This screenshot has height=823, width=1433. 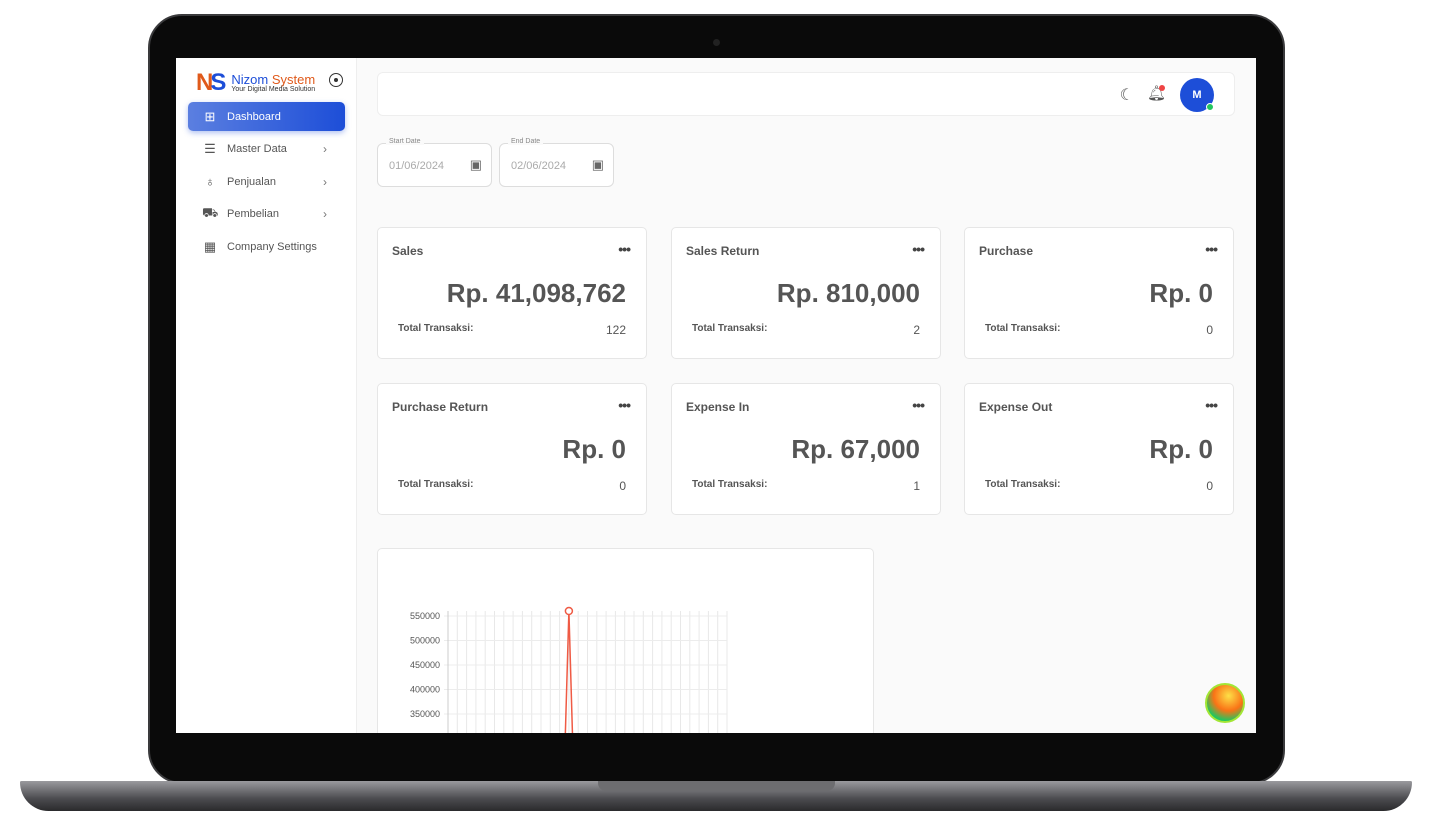 I want to click on data-point, so click(x=569, y=611).